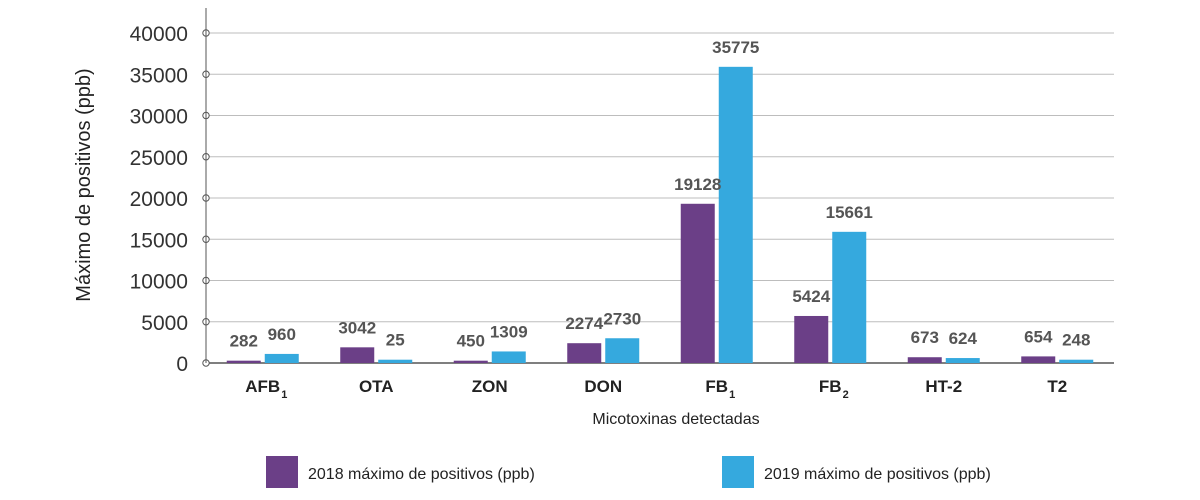 The width and height of the screenshot is (1200, 500). I want to click on data-label: 654, so click(1038, 336).